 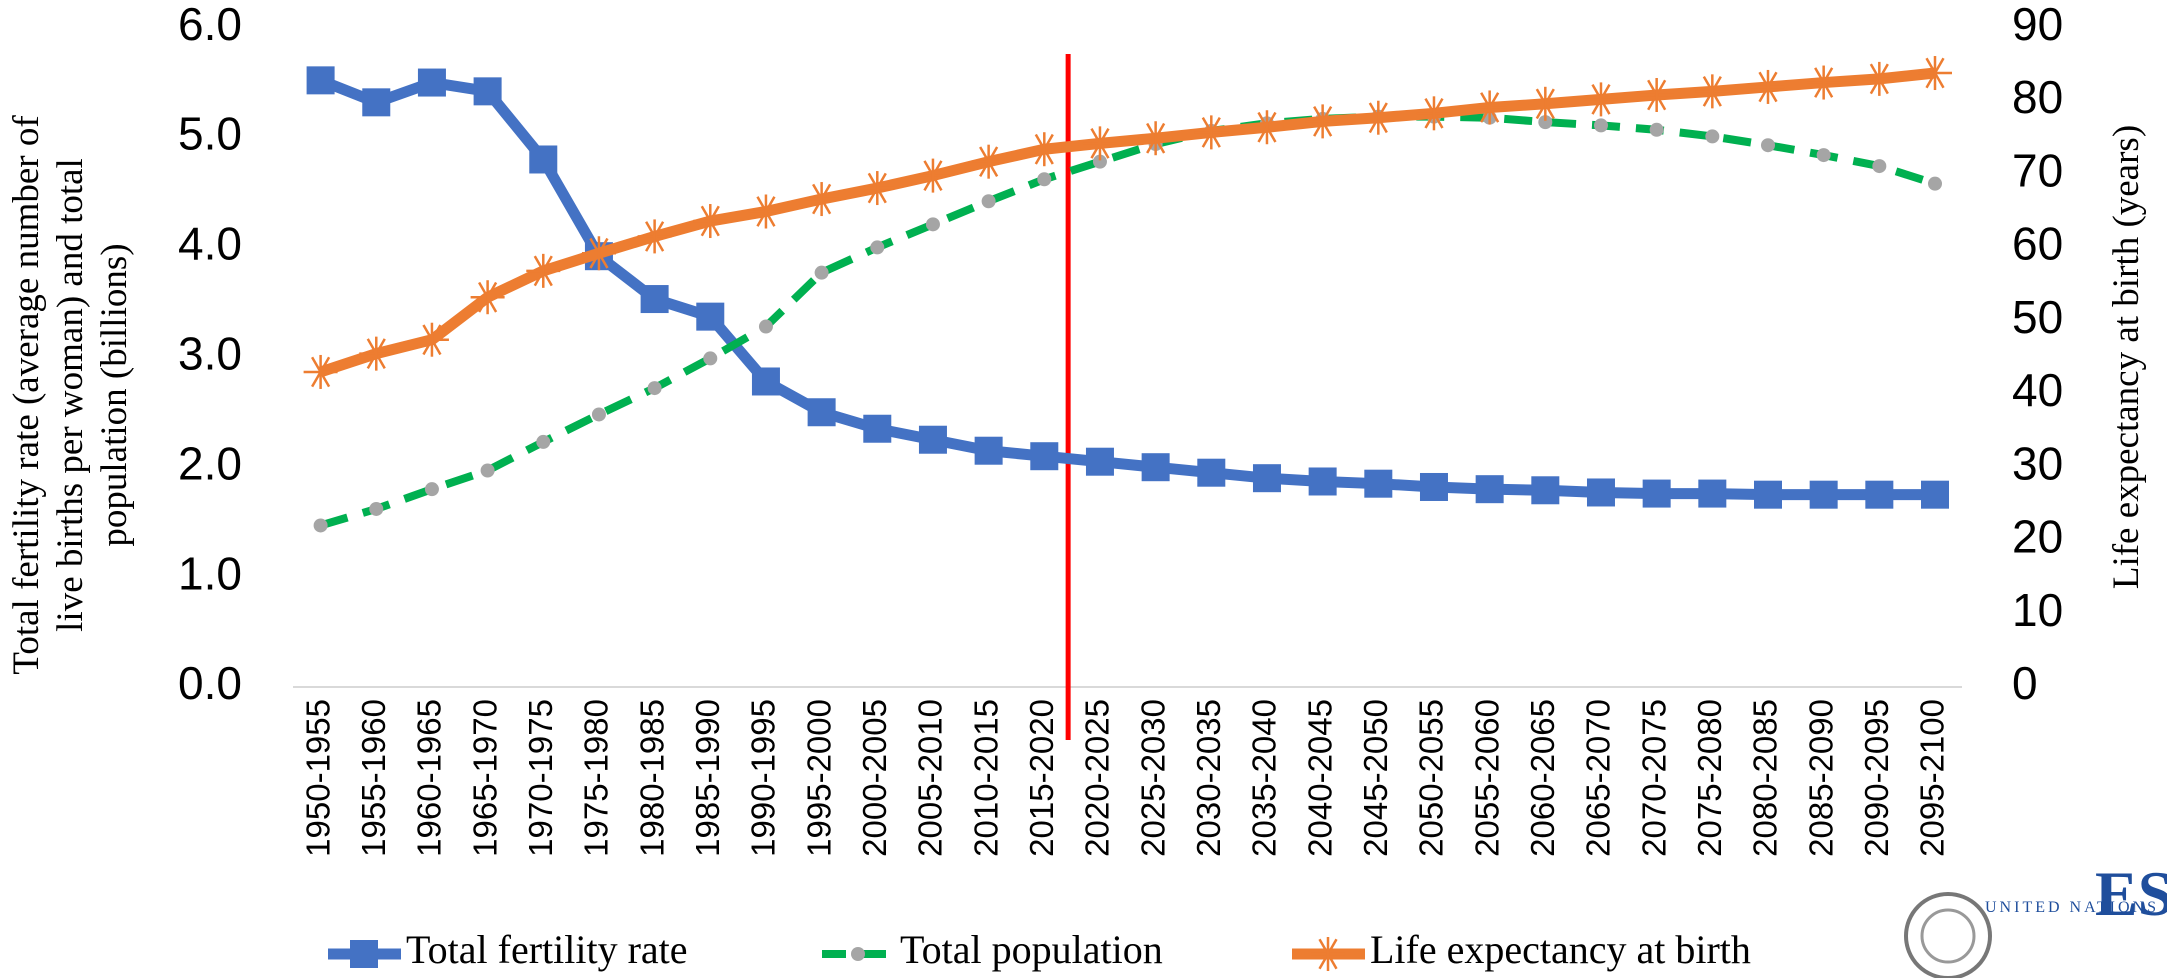 I want to click on y-tick-label: 6.0, so click(x=210, y=25).